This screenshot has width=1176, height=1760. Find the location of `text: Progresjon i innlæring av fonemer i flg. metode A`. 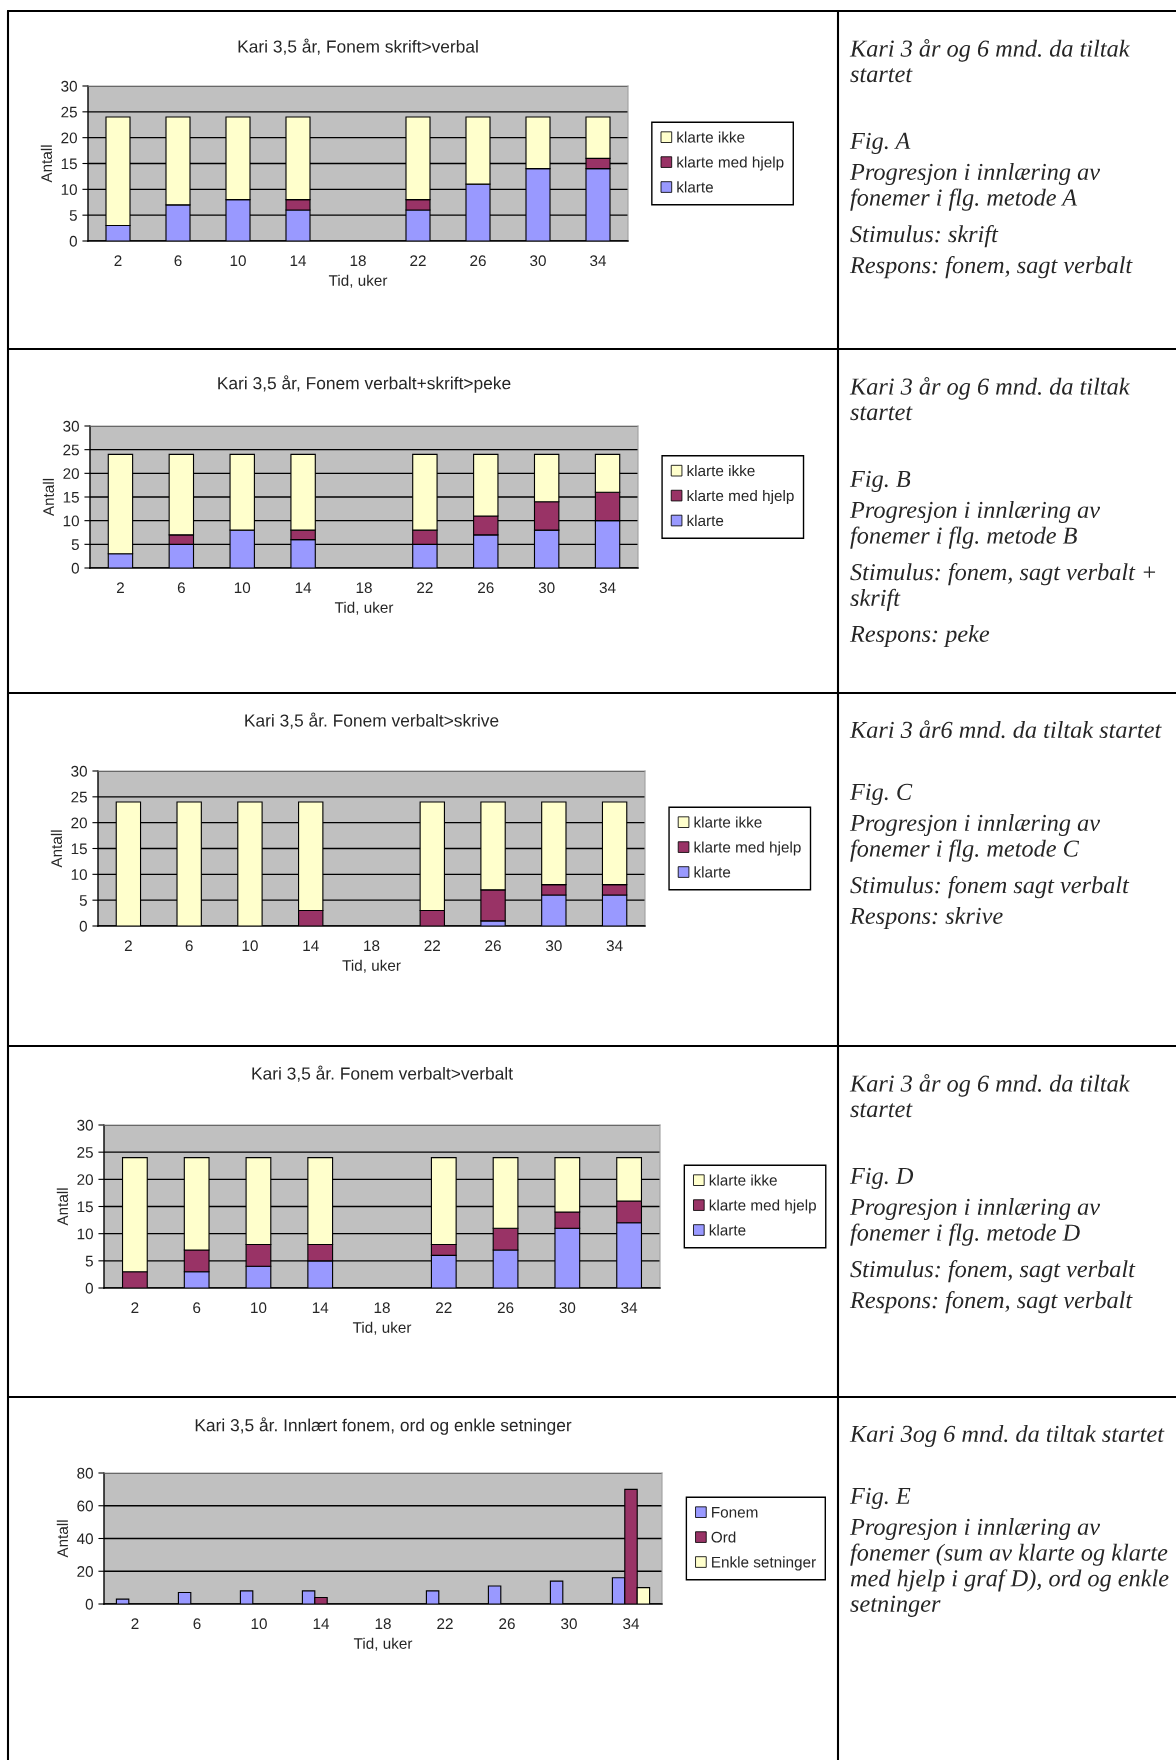

text: Progresjon i innlæring av fonemer i flg. metode A is located at coordinates (975, 187).